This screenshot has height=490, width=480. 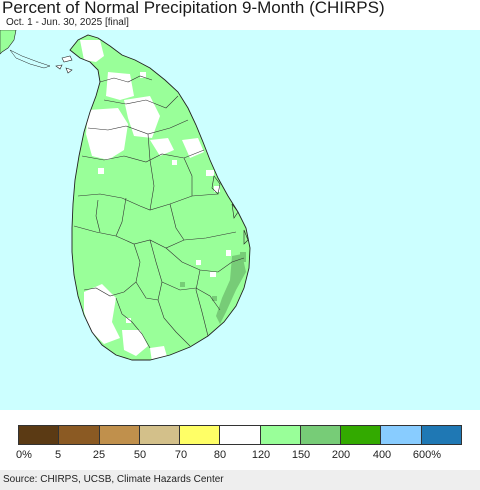 What do you see at coordinates (64, 64) in the screenshot?
I see `jaffna-islands` at bounding box center [64, 64].